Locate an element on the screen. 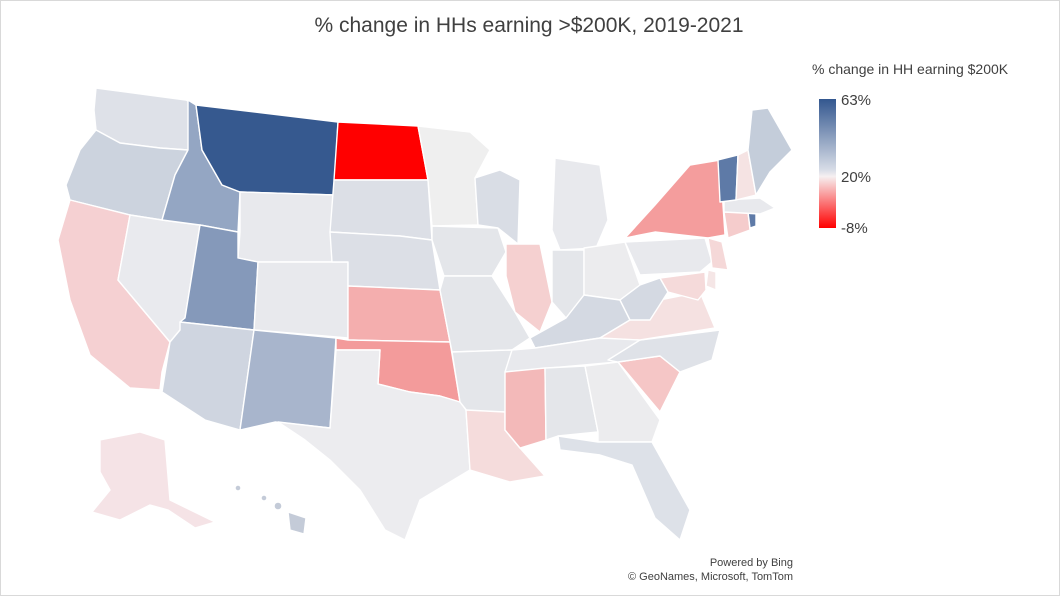 The width and height of the screenshot is (1060, 596). state-co is located at coordinates (301, 300).